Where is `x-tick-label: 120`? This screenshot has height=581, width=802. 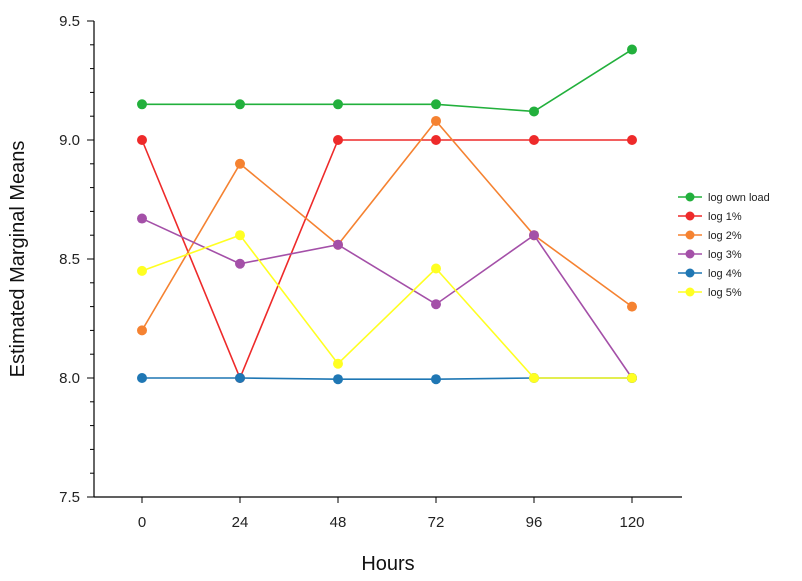
x-tick-label: 120 is located at coordinates (631, 522).